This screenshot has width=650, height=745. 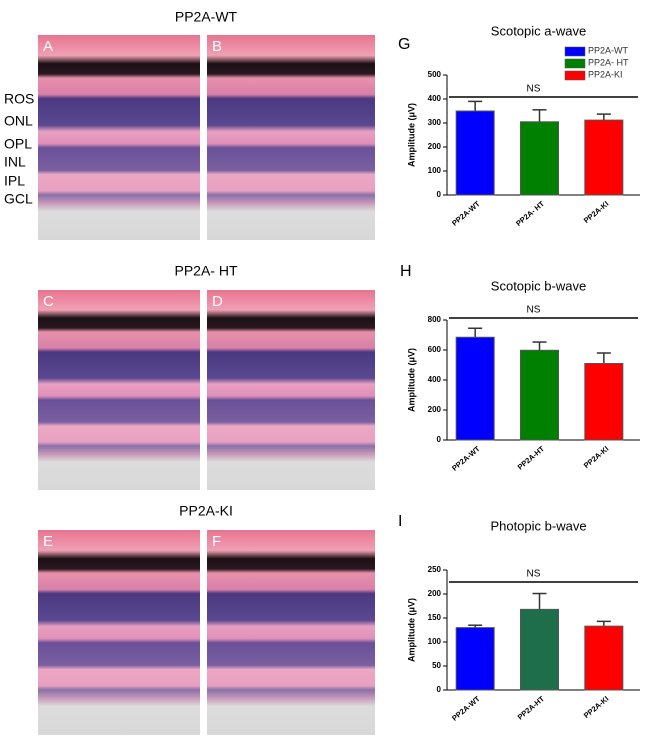 What do you see at coordinates (48, 541) in the screenshot?
I see `panel-letter: E` at bounding box center [48, 541].